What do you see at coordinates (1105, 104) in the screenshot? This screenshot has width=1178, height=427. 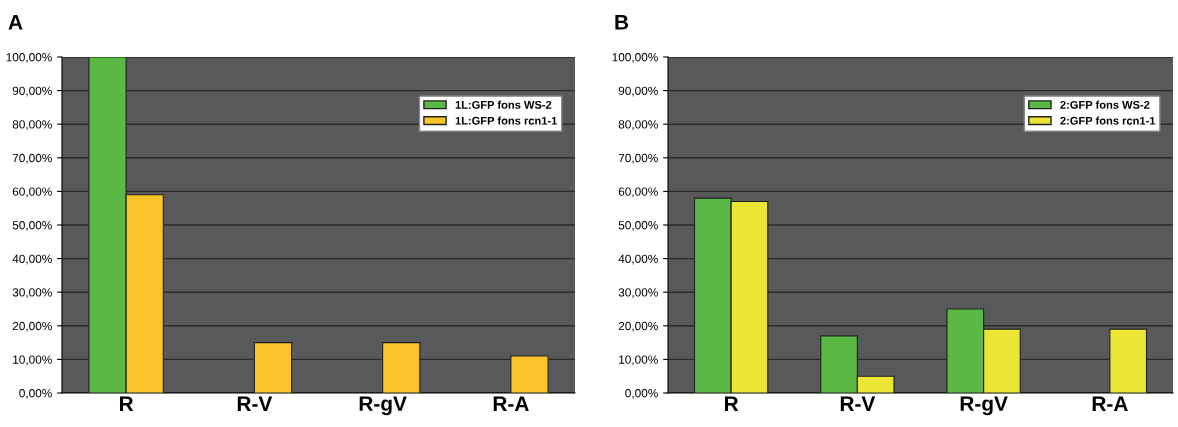 I see `legend-label: 2:GFP fons WS-2` at bounding box center [1105, 104].